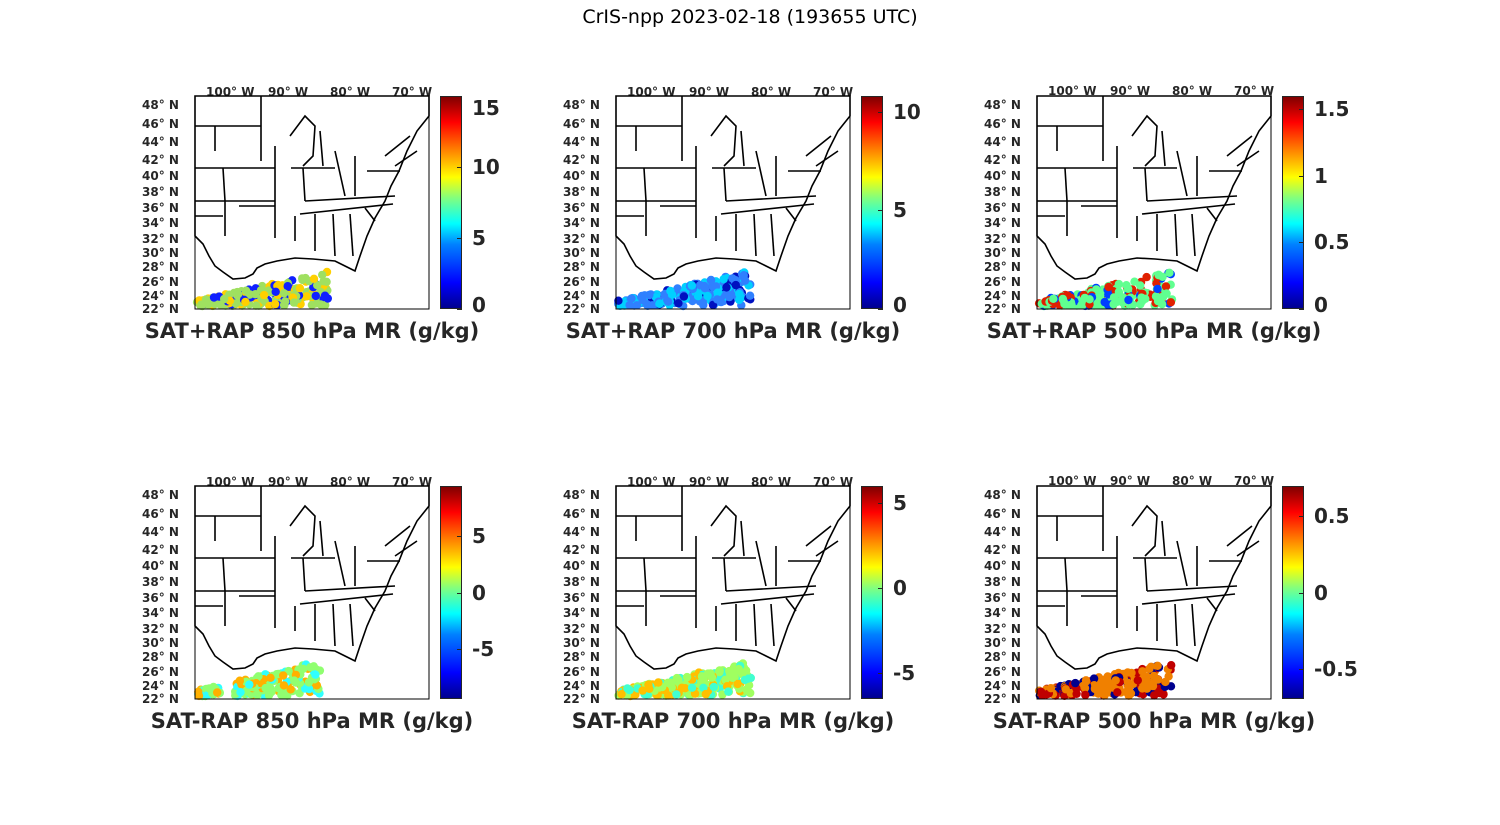 The width and height of the screenshot is (1500, 825). I want to click on panel-title: SAT+RAP 850 hPa MR (g/kg), so click(312, 331).